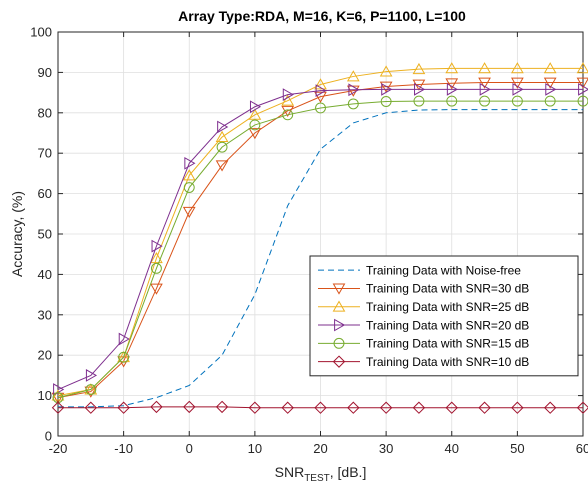 Image resolution: width=588 pixels, height=491 pixels. I want to click on legend-label: Training Data with SNR=30 dB, so click(447, 289).